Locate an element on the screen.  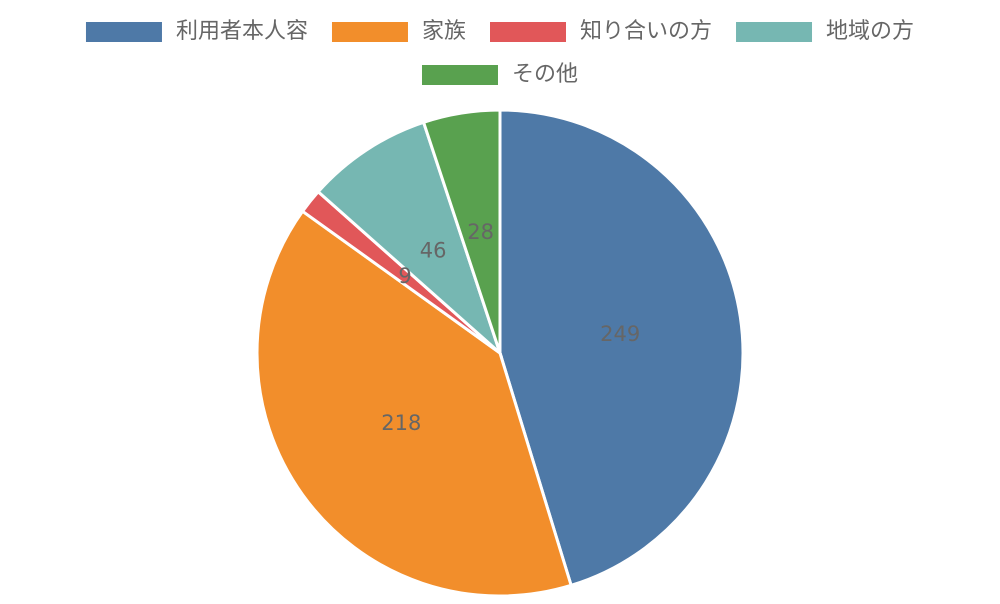
legend-row: 利用者本人容 家族 知り合いの方 地域の方 is located at coordinates (499, 31).